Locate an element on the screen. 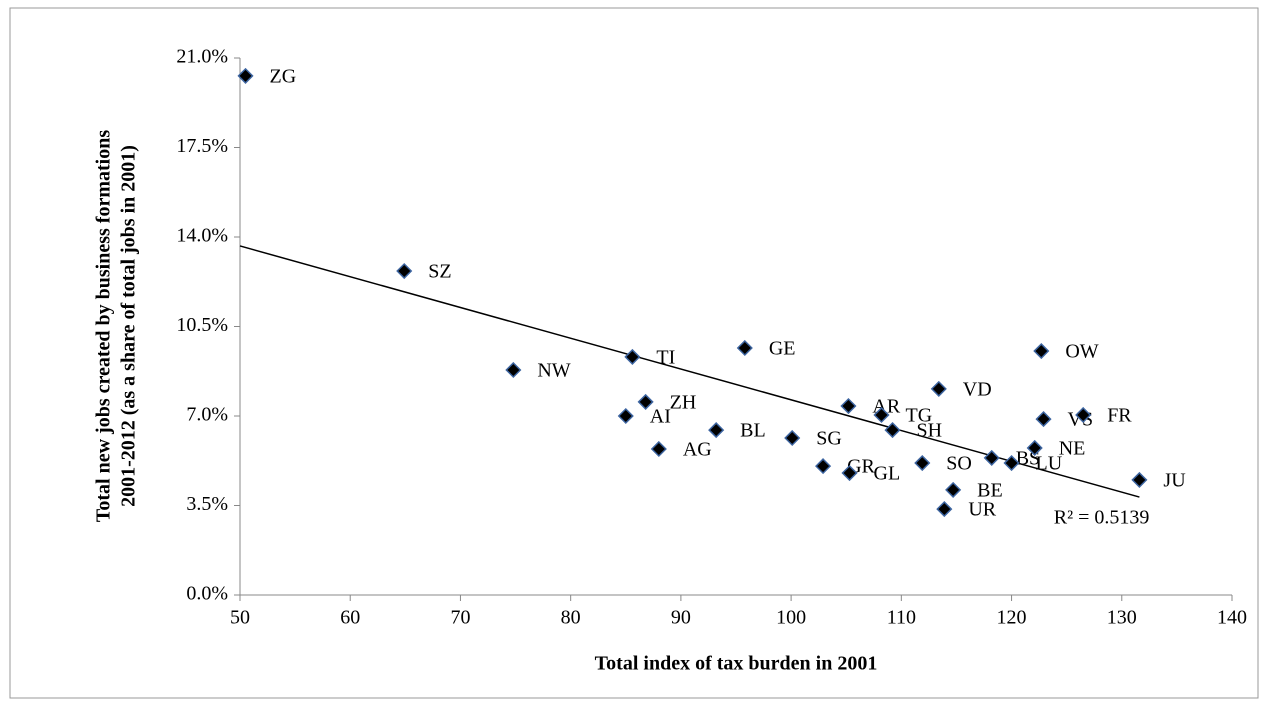 The height and width of the screenshot is (704, 1265). point-label: BL is located at coordinates (753, 431).